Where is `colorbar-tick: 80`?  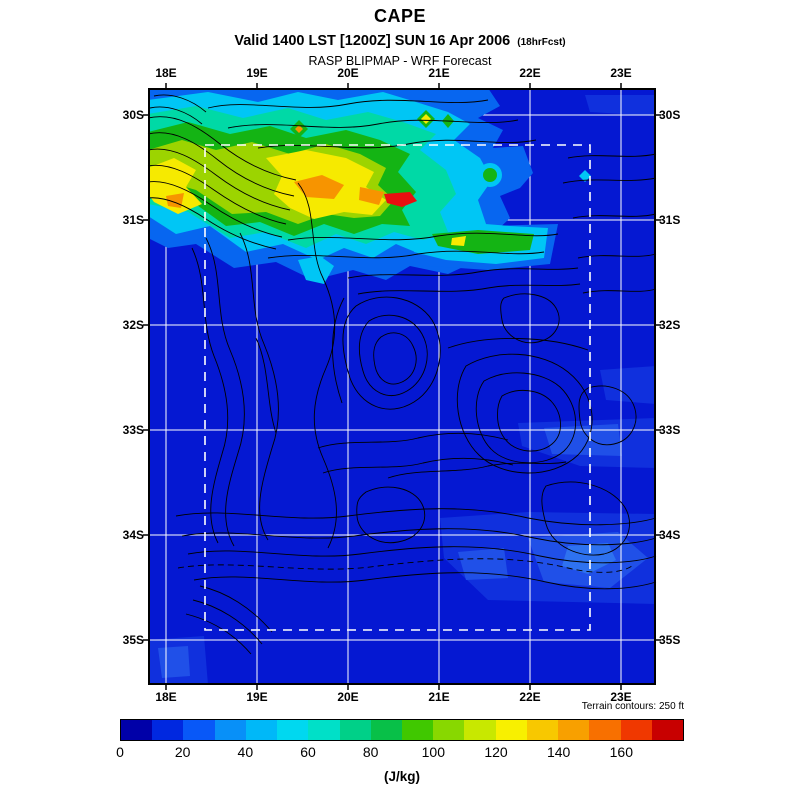
colorbar-tick: 80 is located at coordinates (370, 752).